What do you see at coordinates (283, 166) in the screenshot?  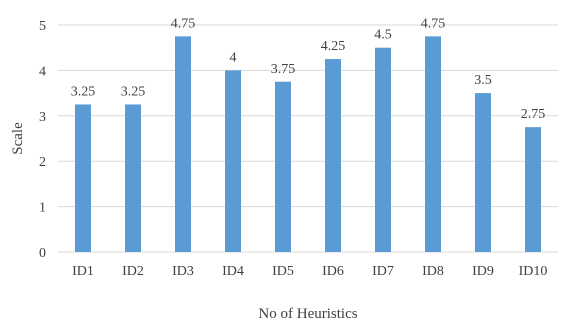 I see `bar-id5` at bounding box center [283, 166].